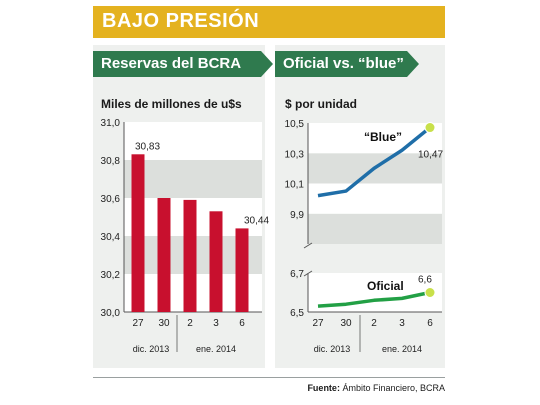 Image resolution: width=540 pixels, height=405 pixels. What do you see at coordinates (171, 63) in the screenshot?
I see `reservas-title: Reservas del BCRA` at bounding box center [171, 63].